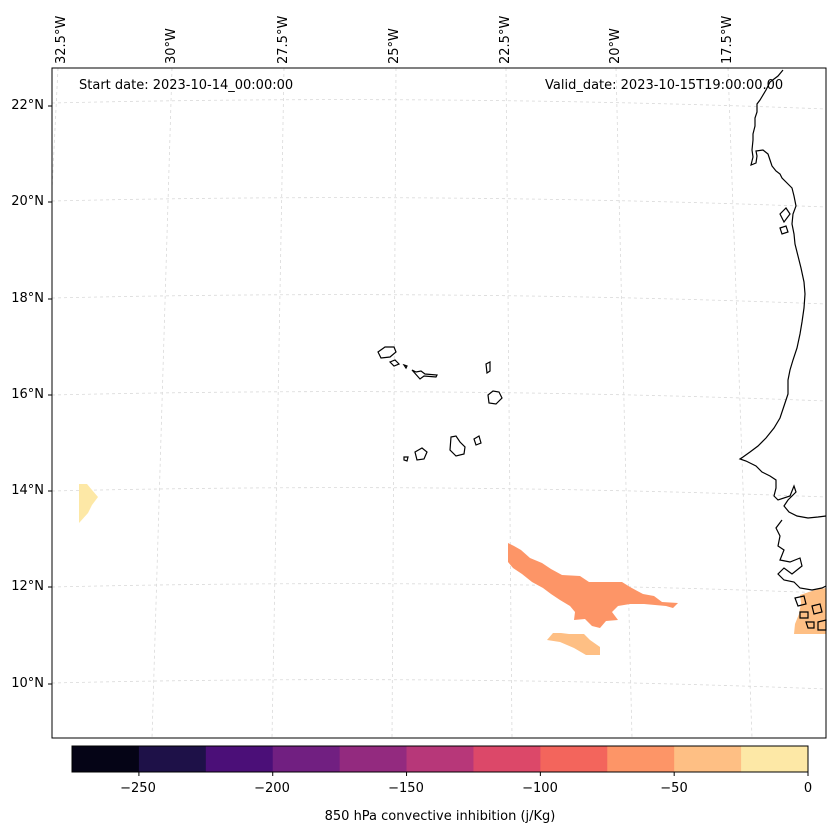 The width and height of the screenshot is (837, 836). I want to click on valid-date-text: Valid_date: 2023-10-15T19:00:00.00, so click(664, 85).